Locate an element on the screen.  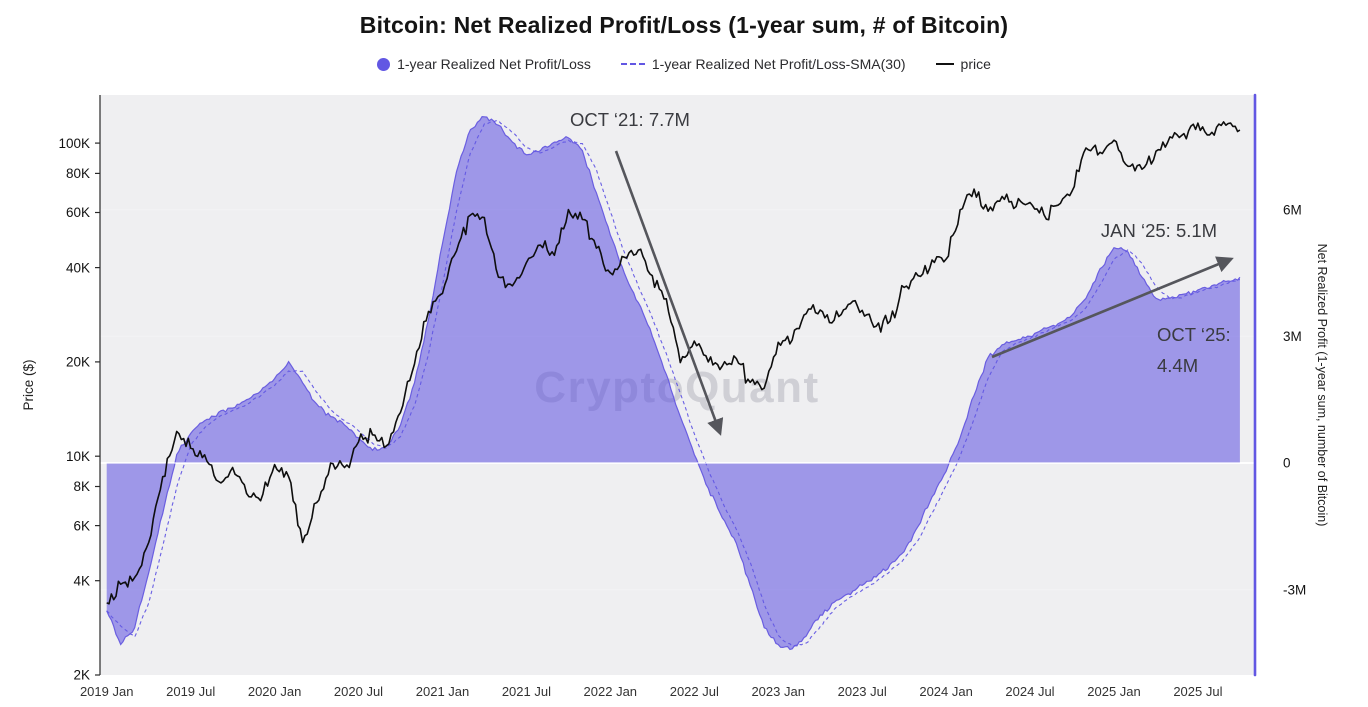
left-axis-tick-label: 2K is located at coordinates (81, 675).